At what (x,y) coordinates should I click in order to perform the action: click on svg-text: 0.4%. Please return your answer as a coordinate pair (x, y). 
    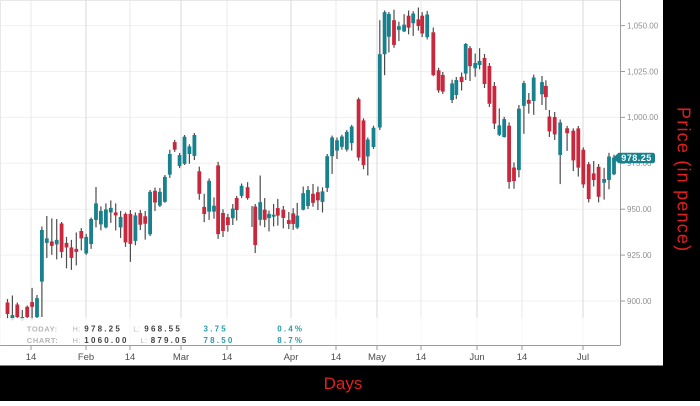
    Looking at the image, I should click on (290, 329).